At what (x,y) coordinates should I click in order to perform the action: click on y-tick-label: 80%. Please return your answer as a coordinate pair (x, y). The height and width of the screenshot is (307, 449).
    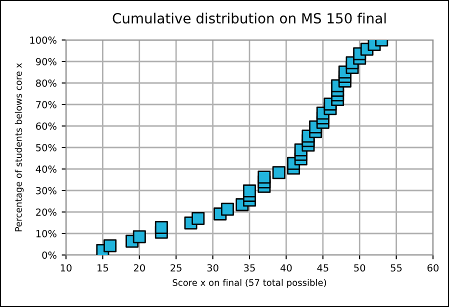
    Looking at the image, I should click on (46, 83).